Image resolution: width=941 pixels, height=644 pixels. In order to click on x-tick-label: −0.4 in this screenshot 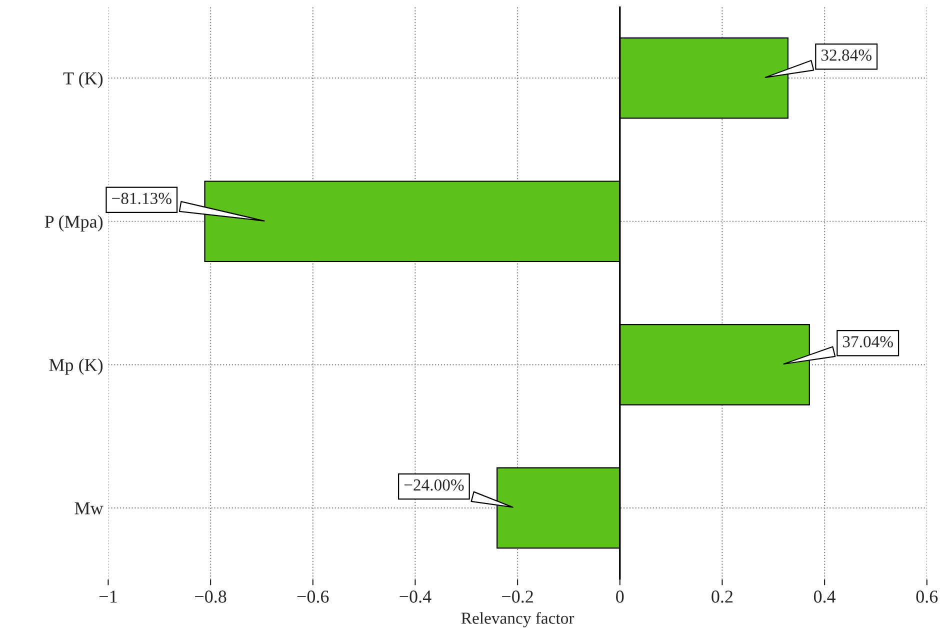, I will do `click(416, 596)`.